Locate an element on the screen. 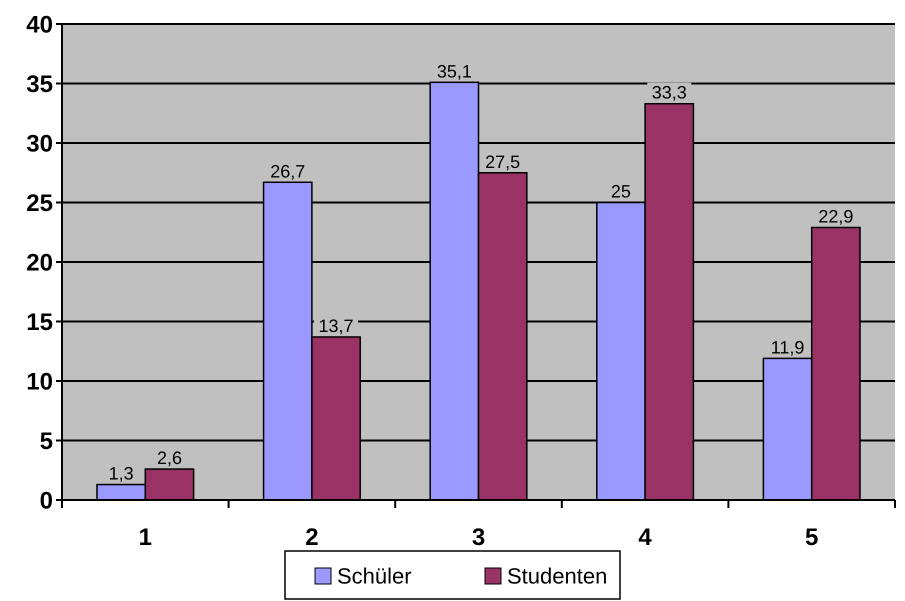  y-tick-label: 25 is located at coordinates (39, 203).